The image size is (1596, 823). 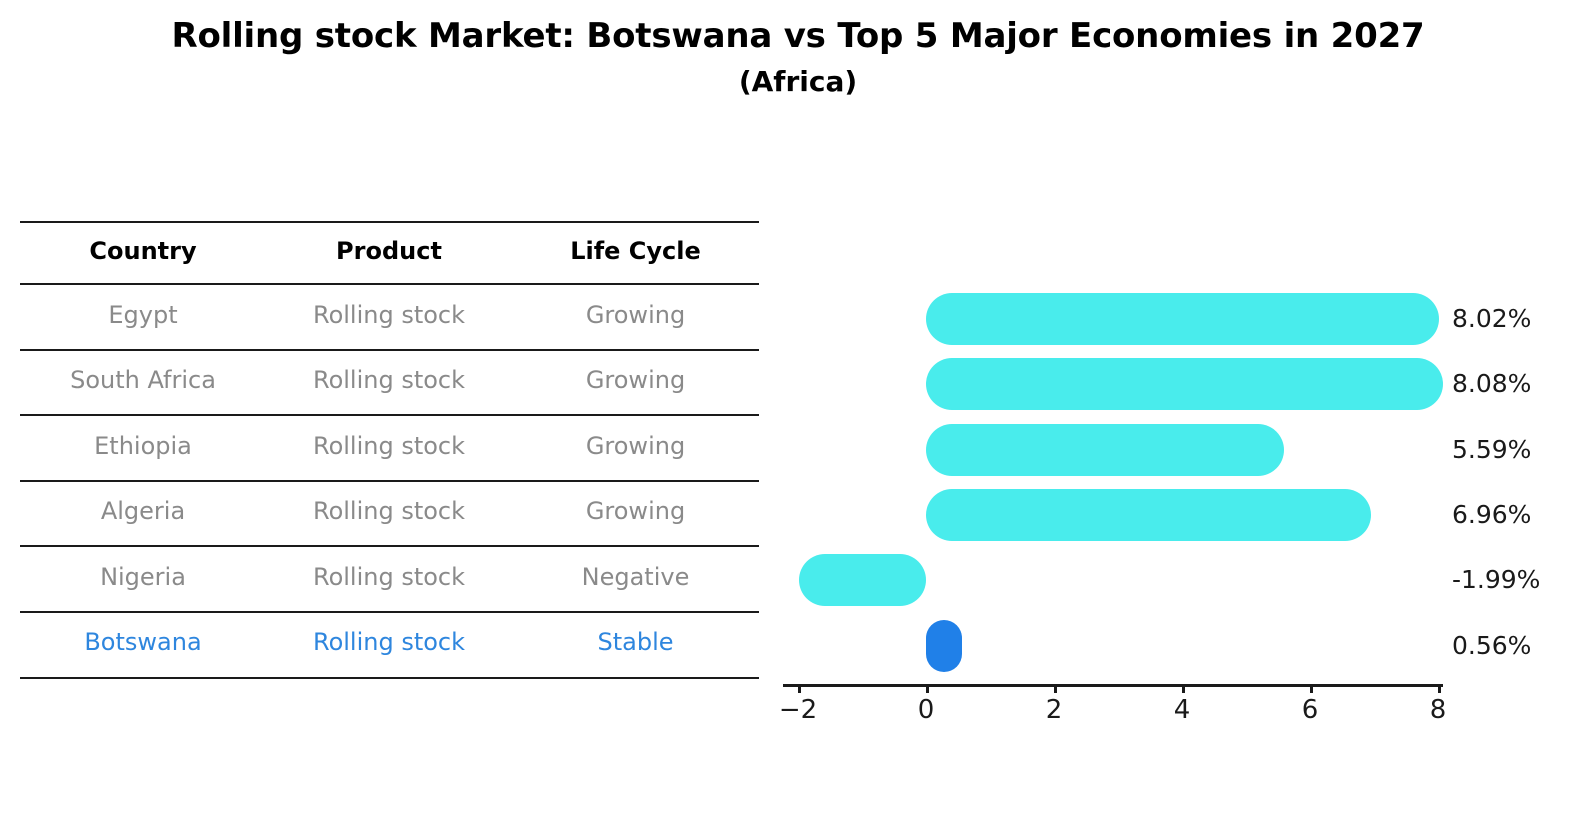 What do you see at coordinates (635, 642) in the screenshot?
I see `cell-life-cycle: Stable` at bounding box center [635, 642].